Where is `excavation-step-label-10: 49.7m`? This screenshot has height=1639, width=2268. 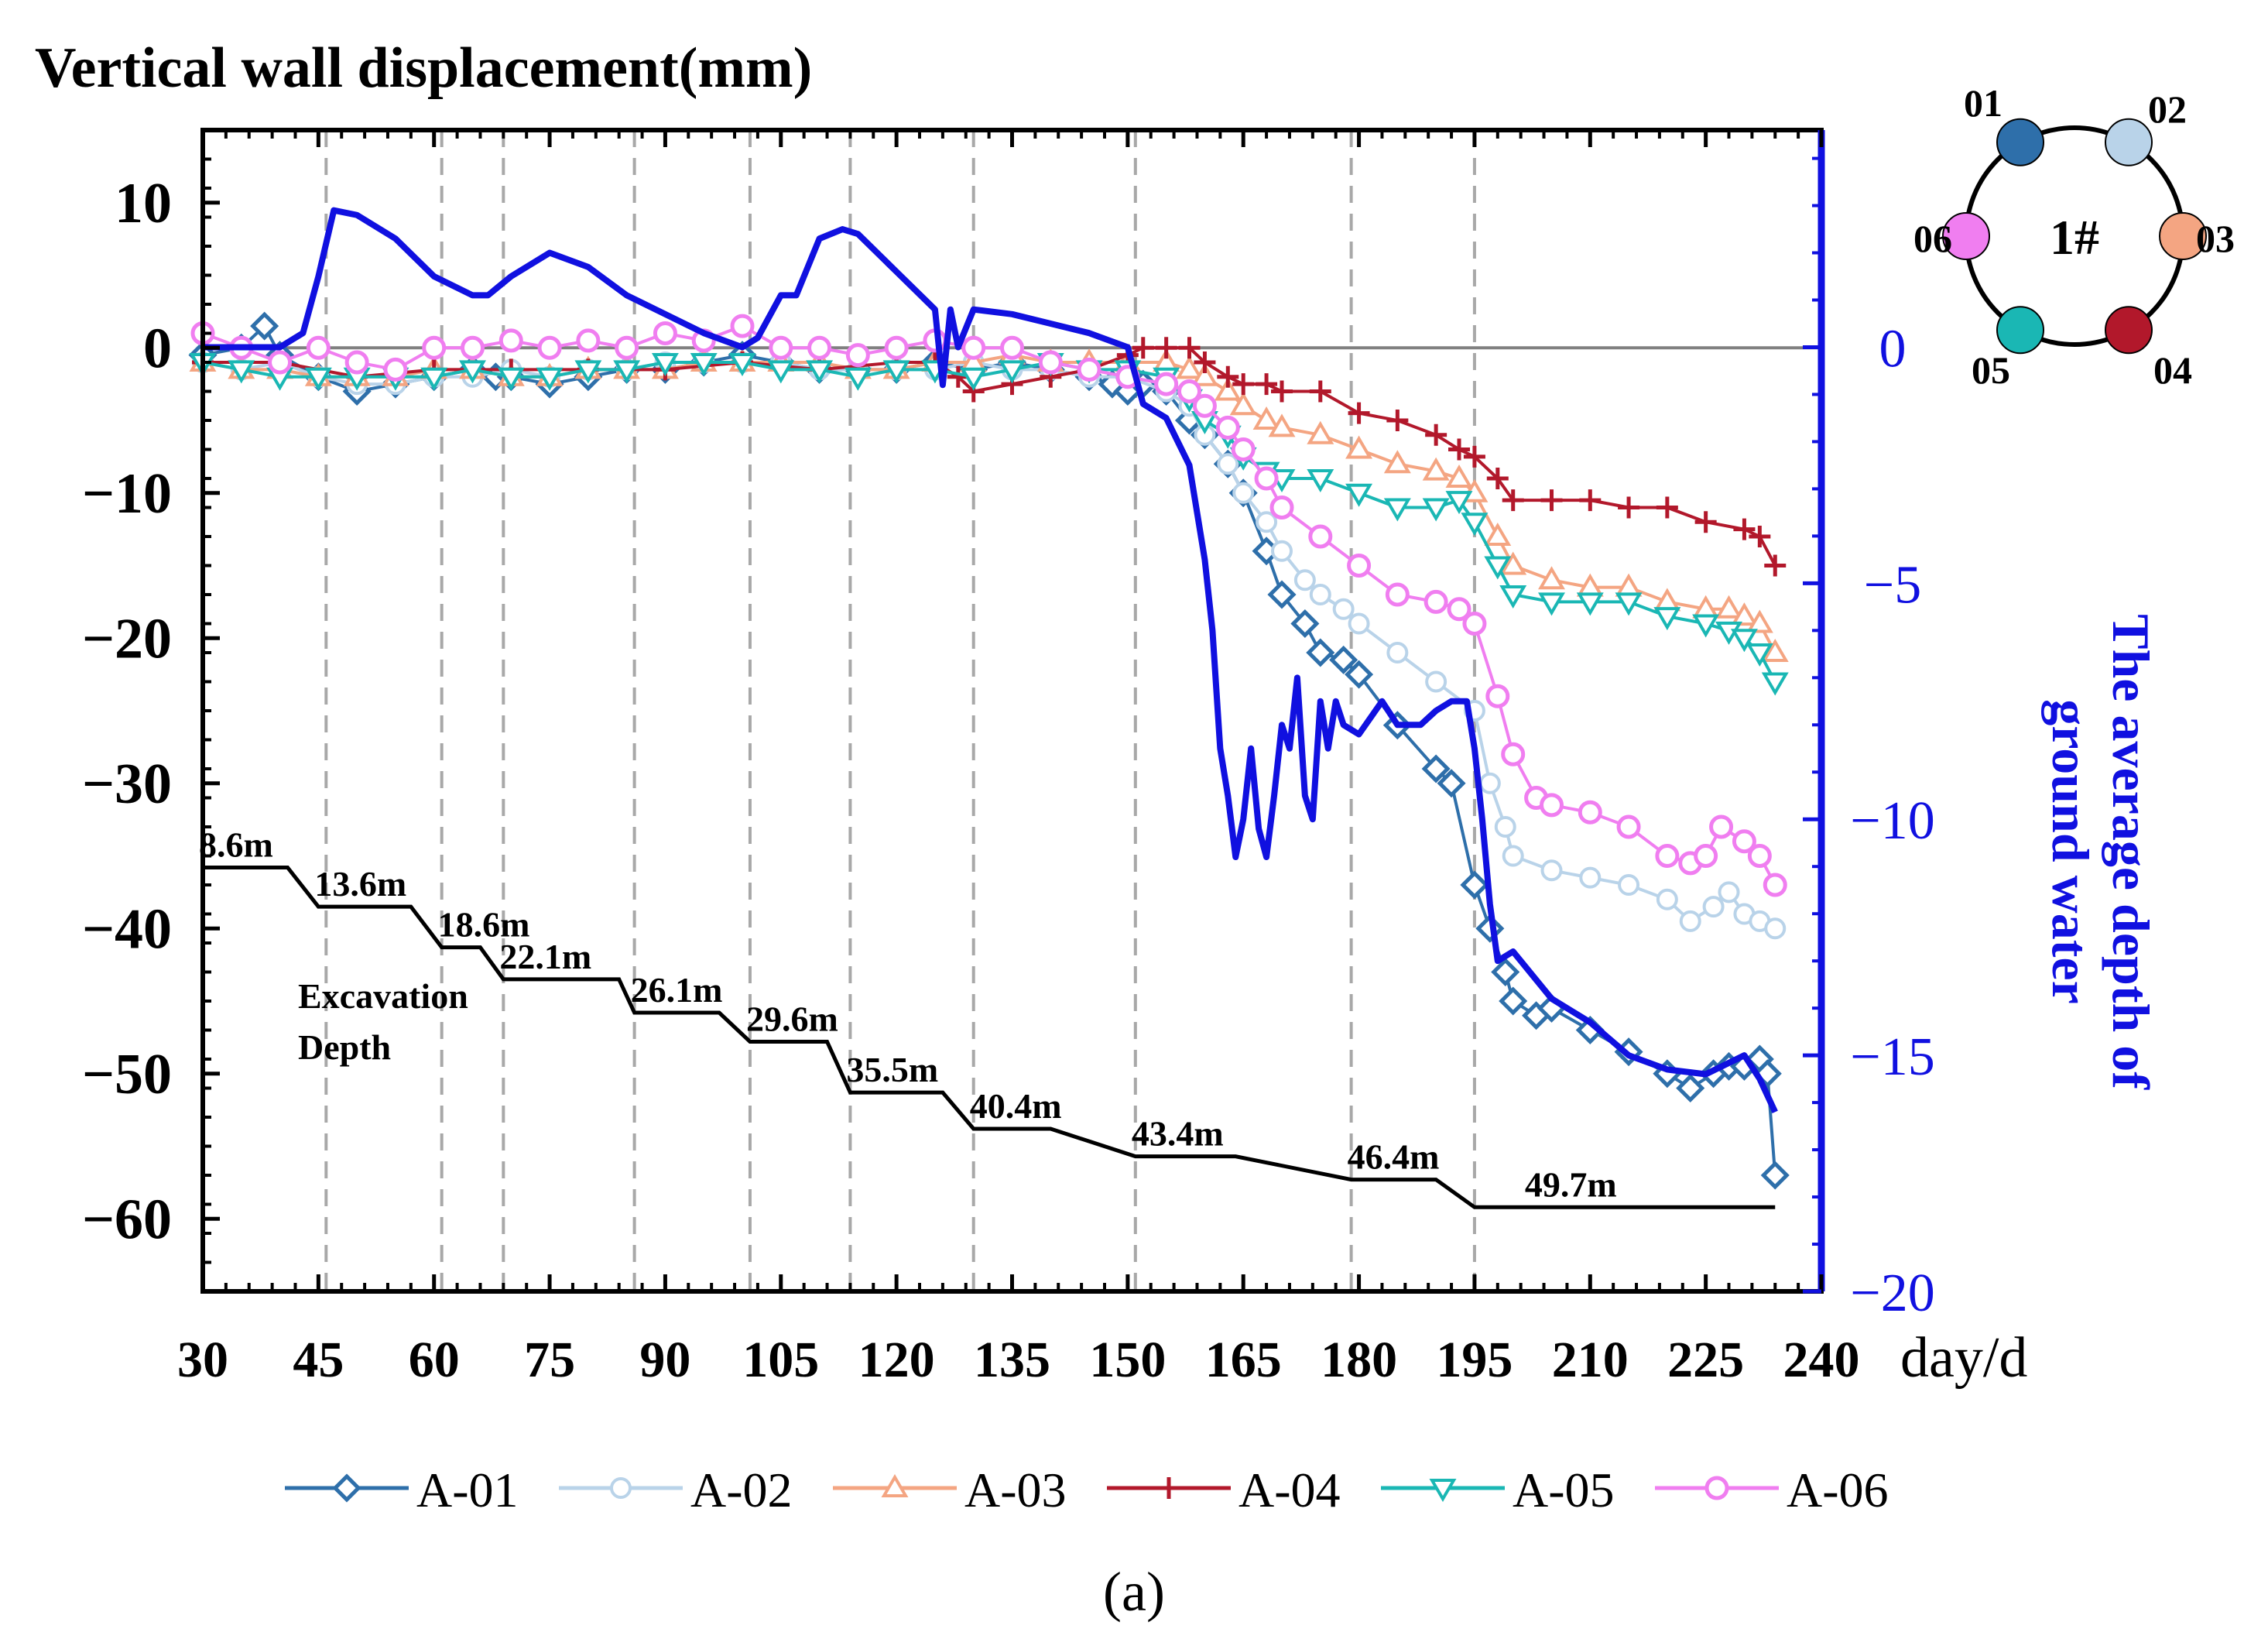
excavation-step-label-10: 49.7m is located at coordinates (1571, 1184).